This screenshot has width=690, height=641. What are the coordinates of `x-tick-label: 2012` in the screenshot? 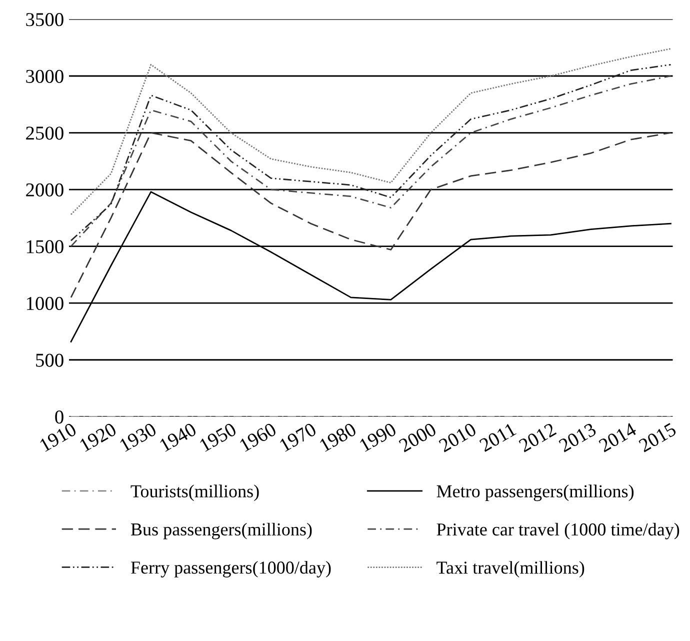 It's located at (537, 437).